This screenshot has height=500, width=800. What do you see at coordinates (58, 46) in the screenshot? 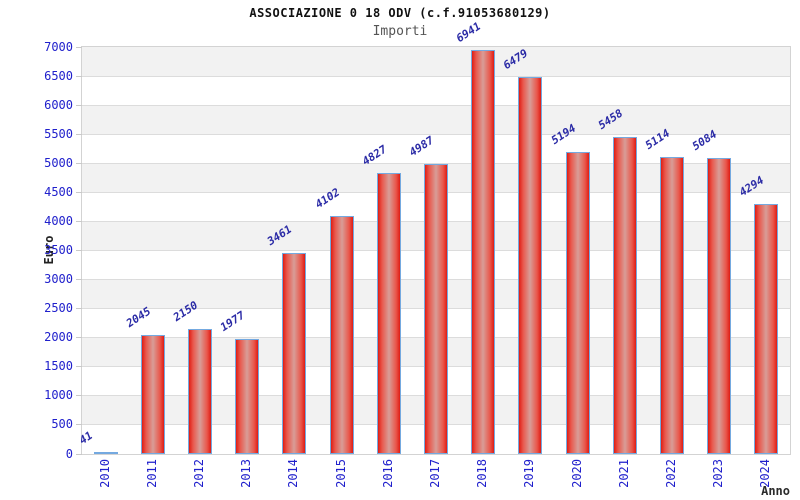
I see `y-tick-label: 7000` at bounding box center [58, 46].